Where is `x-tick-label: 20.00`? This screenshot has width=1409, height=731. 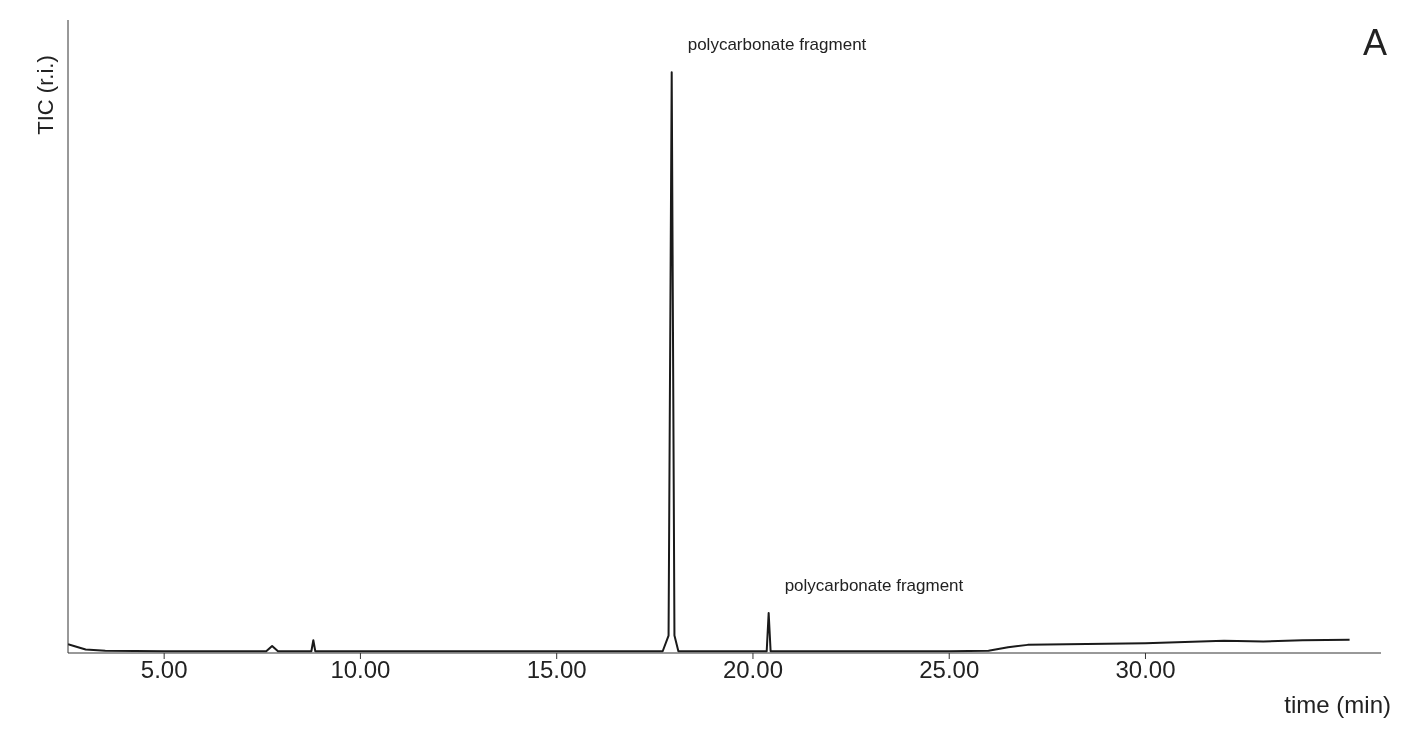
x-tick-label: 20.00 is located at coordinates (752, 670).